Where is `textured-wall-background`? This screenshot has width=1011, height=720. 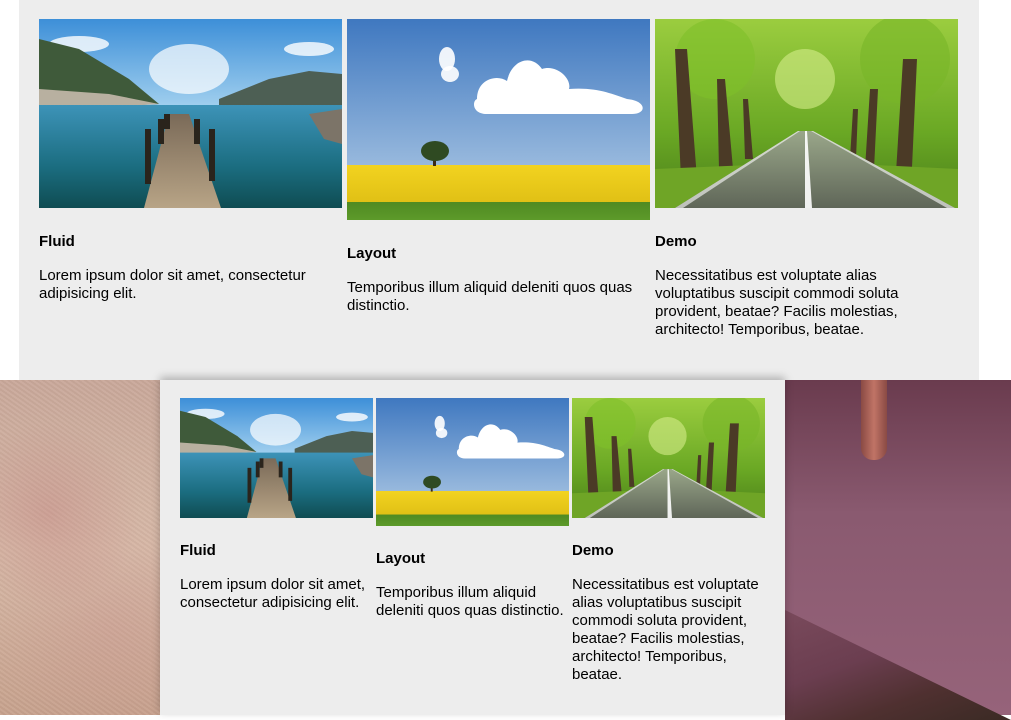 textured-wall-background is located at coordinates (80, 547).